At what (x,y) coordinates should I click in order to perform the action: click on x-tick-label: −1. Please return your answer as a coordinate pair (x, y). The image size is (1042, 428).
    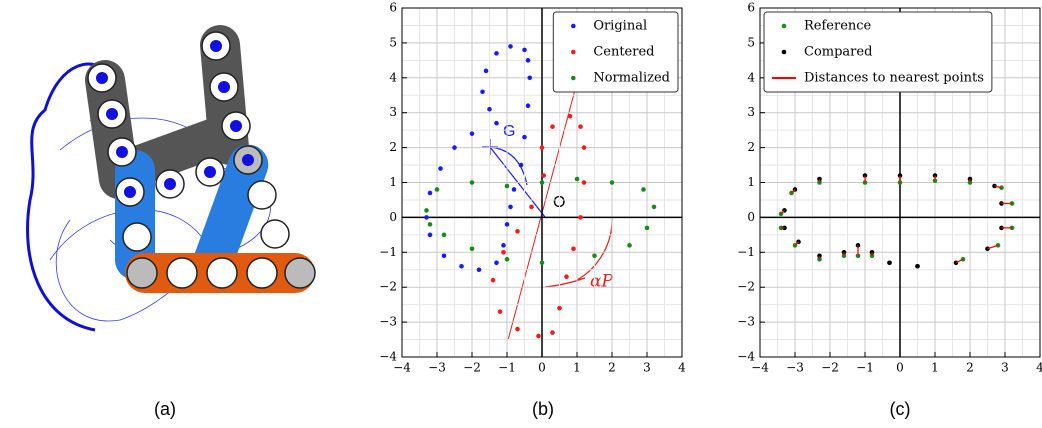
    Looking at the image, I should click on (507, 368).